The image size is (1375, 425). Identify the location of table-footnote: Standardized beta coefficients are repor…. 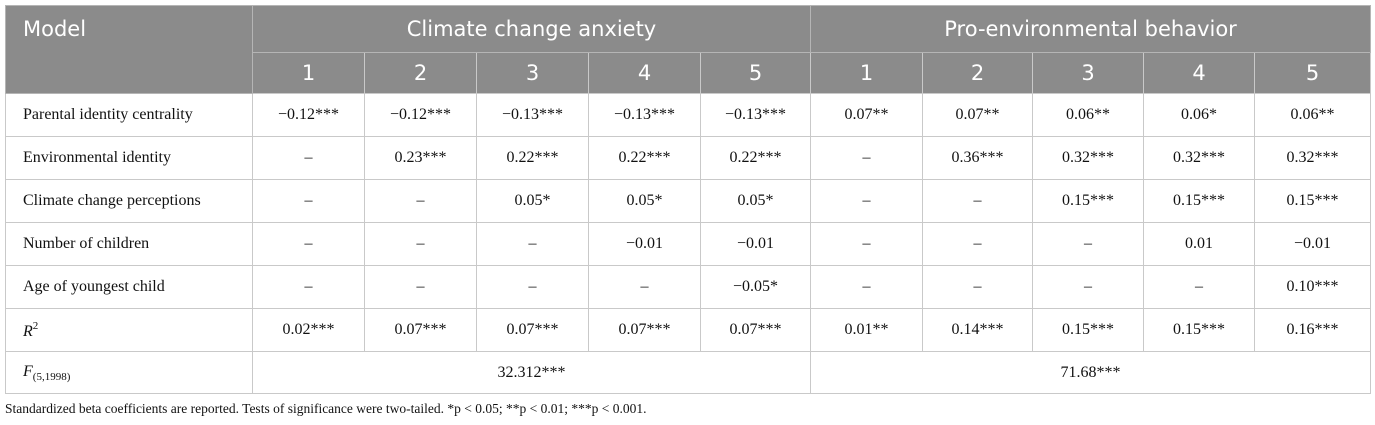
(326, 408).